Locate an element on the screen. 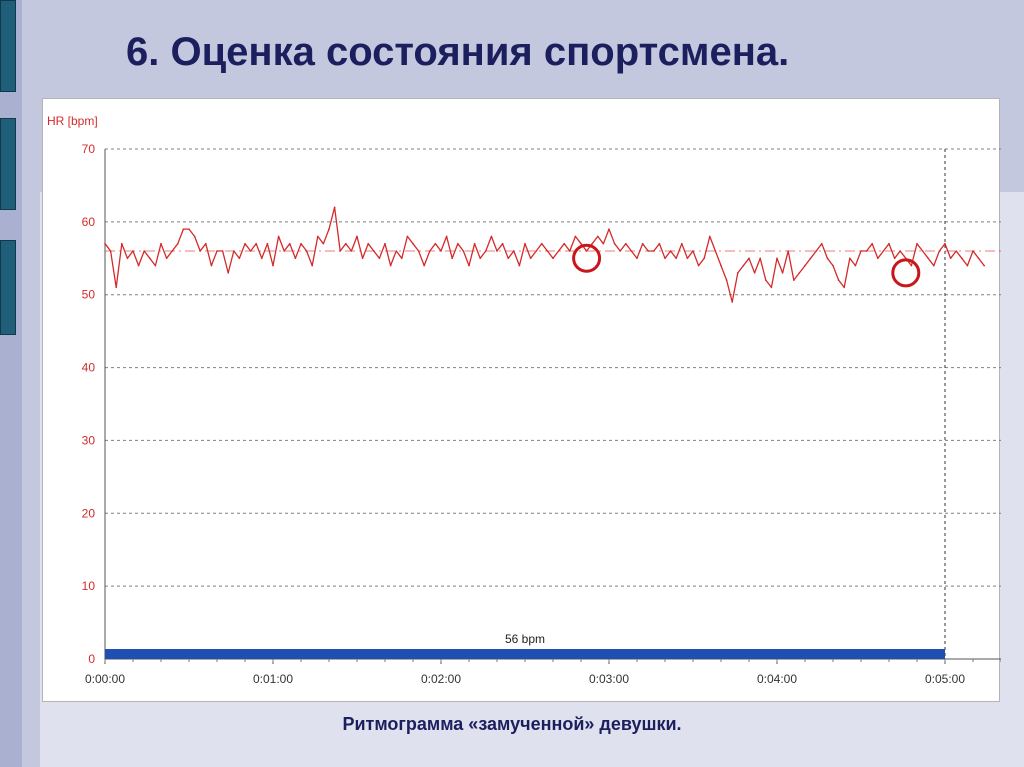 This screenshot has width=1024, height=767. y-tick-label: 30 is located at coordinates (89, 440).